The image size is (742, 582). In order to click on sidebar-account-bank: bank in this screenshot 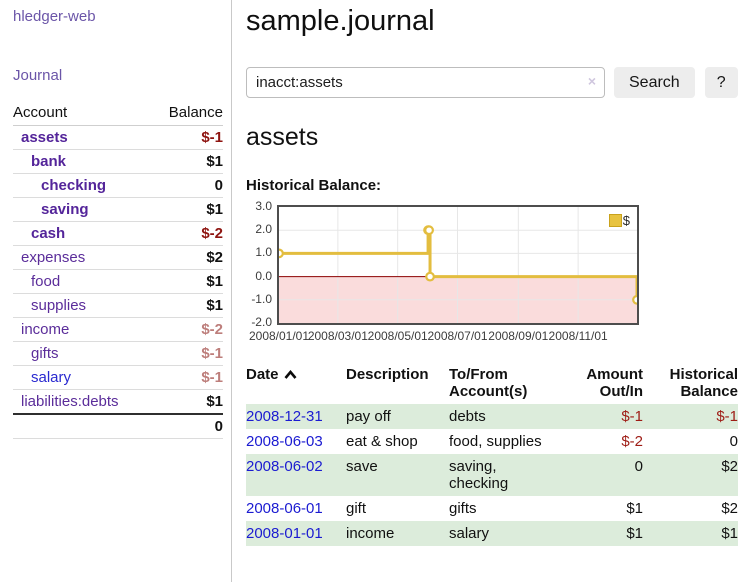, I will do `click(49, 161)`.